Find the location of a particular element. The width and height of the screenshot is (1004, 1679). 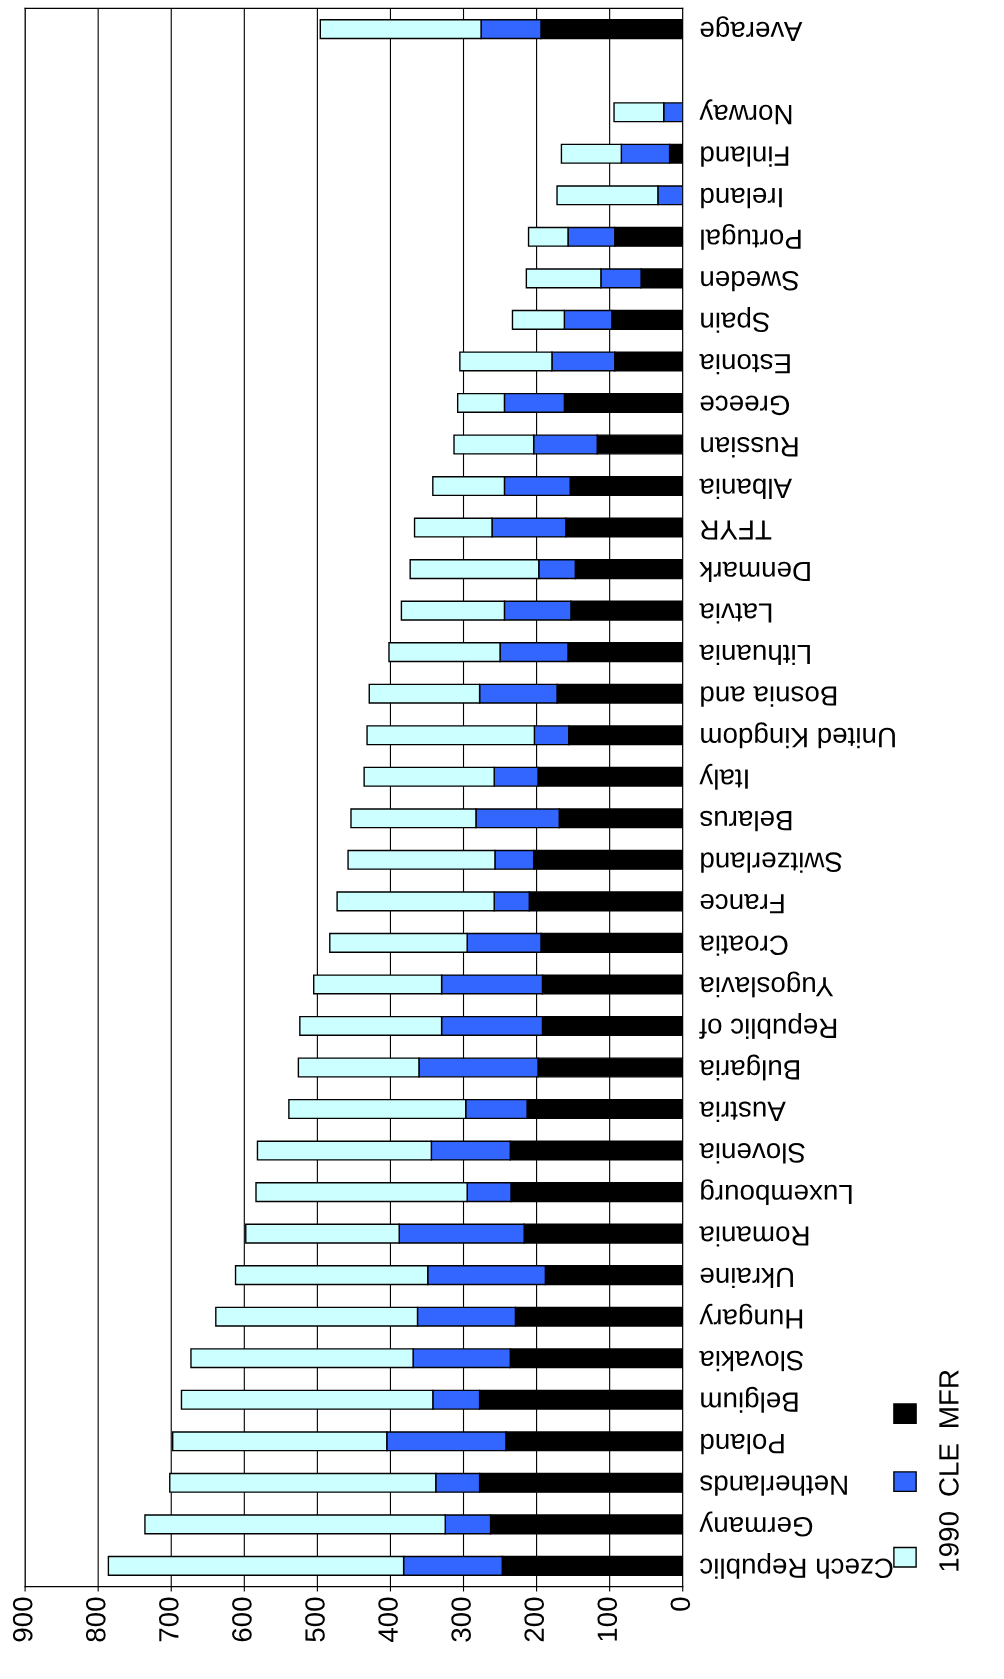

y-tick-label: Republic of is located at coordinates (768, 1026).